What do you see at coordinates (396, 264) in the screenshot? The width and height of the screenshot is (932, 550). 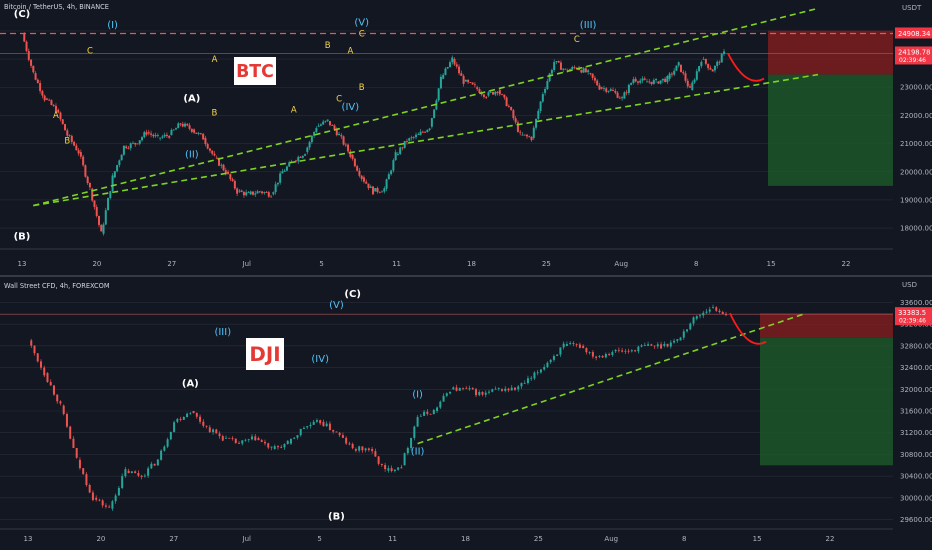 I see `x-tick-label: 11` at bounding box center [396, 264].